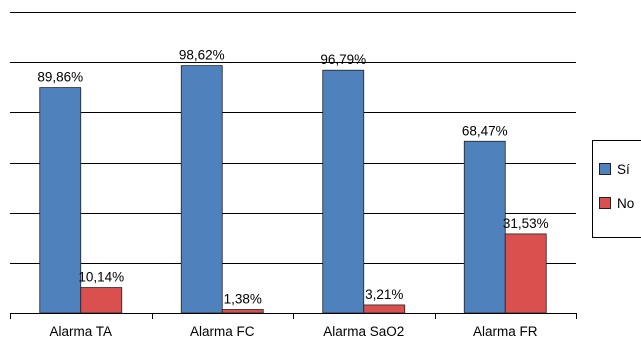 This screenshot has width=641, height=342. Describe the element at coordinates (616, 189) in the screenshot. I see `legend: Sí No` at that location.